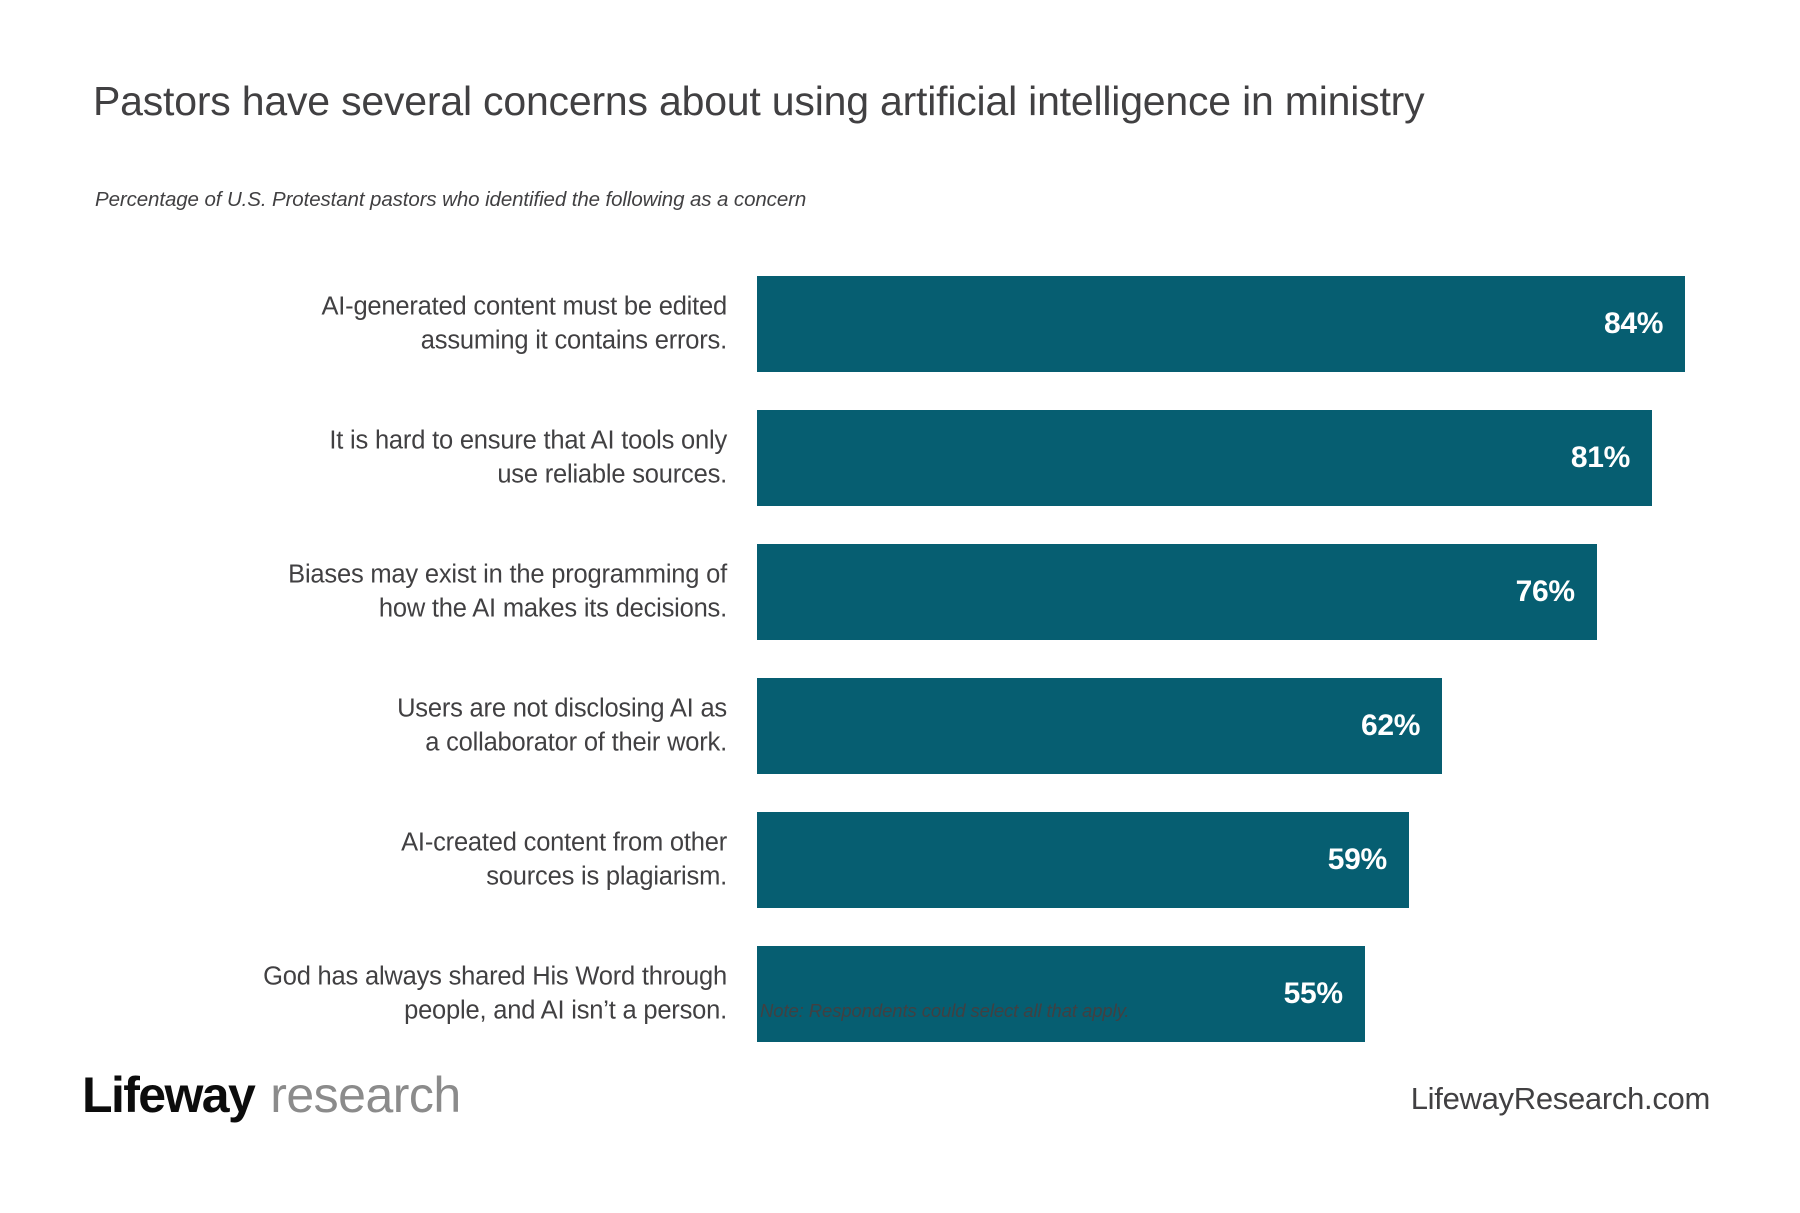  I want to click on logo-mark-text: Lifeway, so click(169, 1095).